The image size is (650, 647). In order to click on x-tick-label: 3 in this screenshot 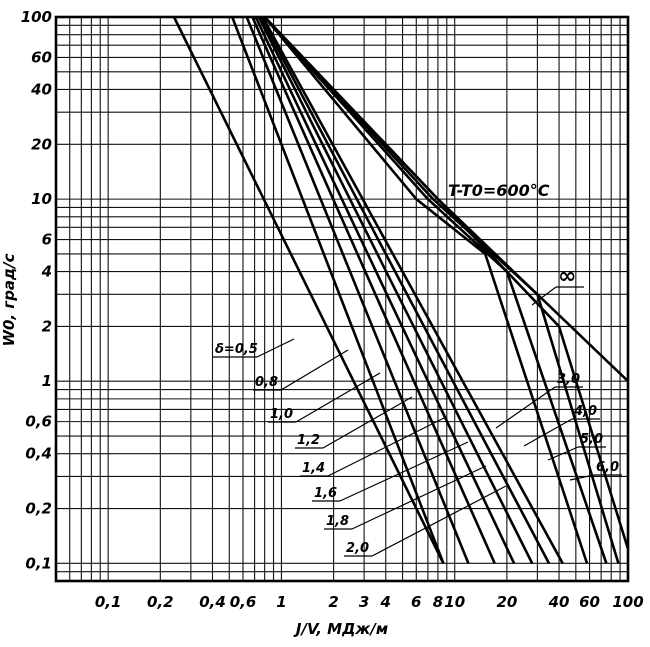, I will do `click(364, 602)`.